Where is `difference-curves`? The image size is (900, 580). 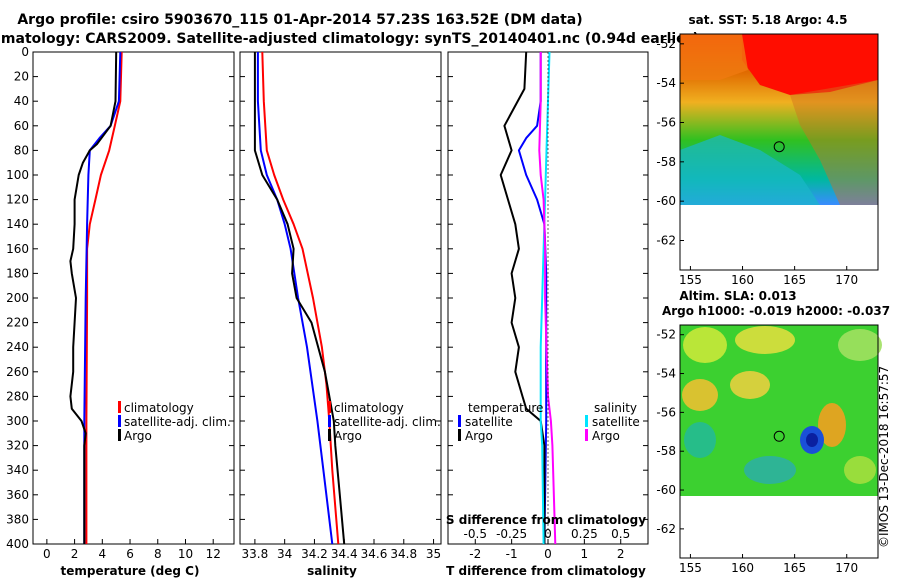 difference-curves is located at coordinates (528, 298).